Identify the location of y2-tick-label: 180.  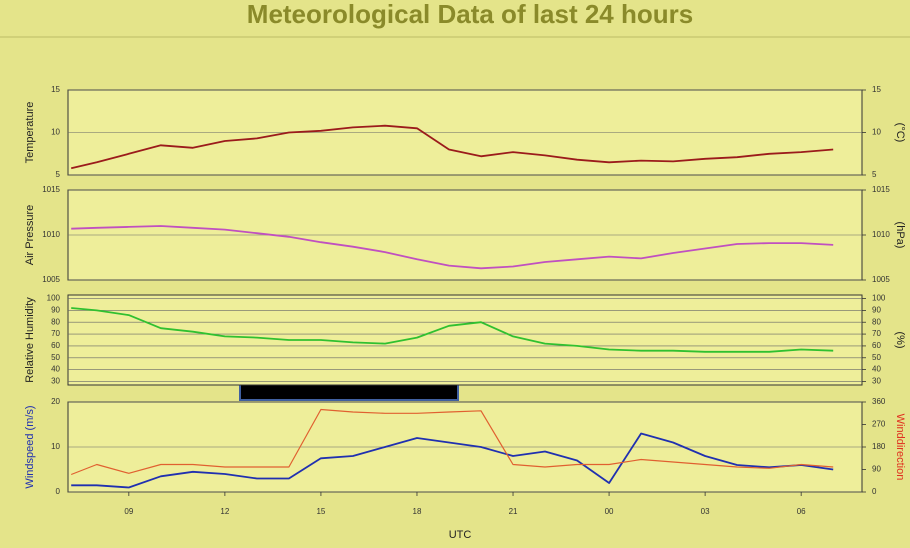
(879, 446).